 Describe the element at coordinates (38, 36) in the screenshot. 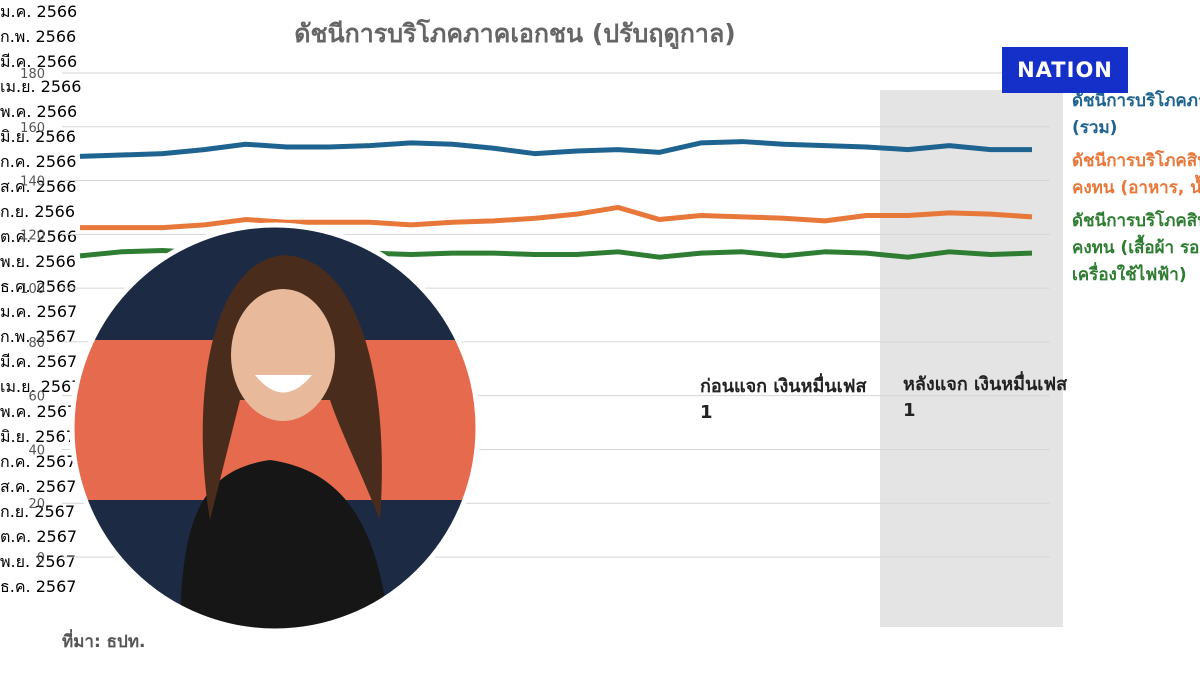

I see `x-tick-label: ก.พ. 2566` at that location.